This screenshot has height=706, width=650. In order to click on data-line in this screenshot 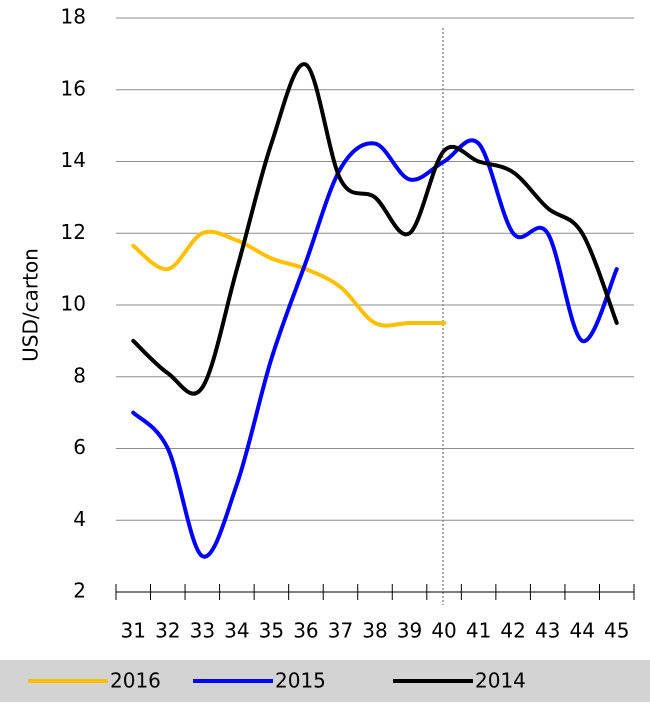, I will do `click(289, 278)`.